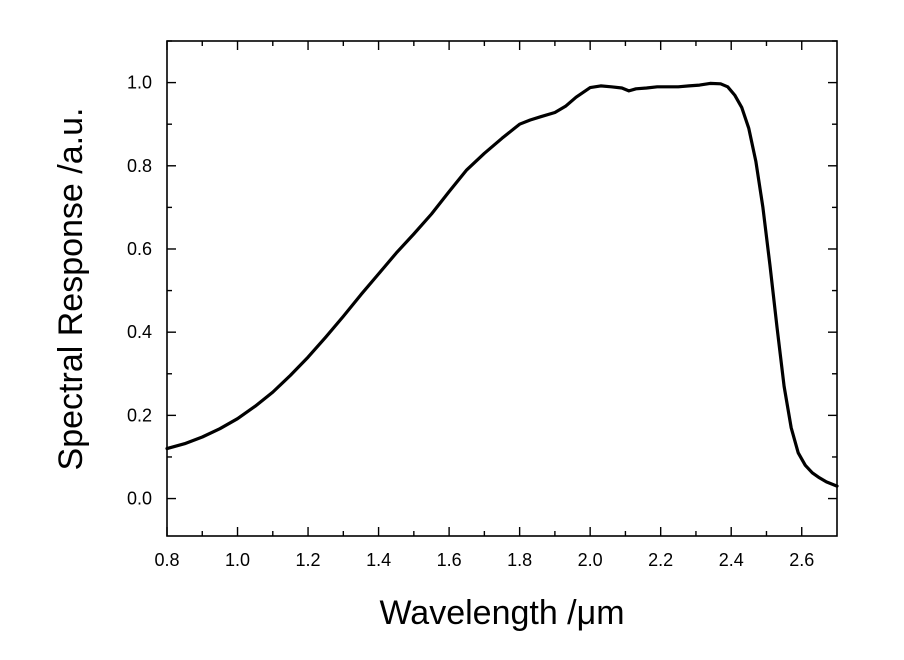 Image resolution: width=904 pixels, height=660 pixels. What do you see at coordinates (501, 613) in the screenshot?
I see `x-axis-title: Wavelength /μm` at bounding box center [501, 613].